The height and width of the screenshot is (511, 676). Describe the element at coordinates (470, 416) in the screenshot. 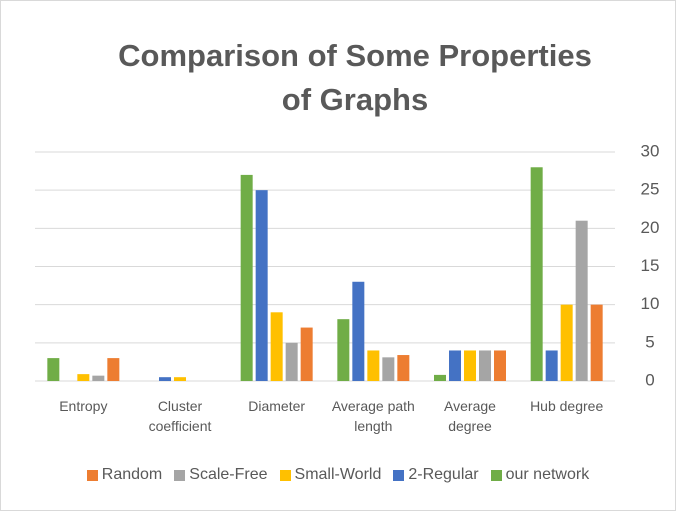

I see `x-tick-label: Average degree` at that location.